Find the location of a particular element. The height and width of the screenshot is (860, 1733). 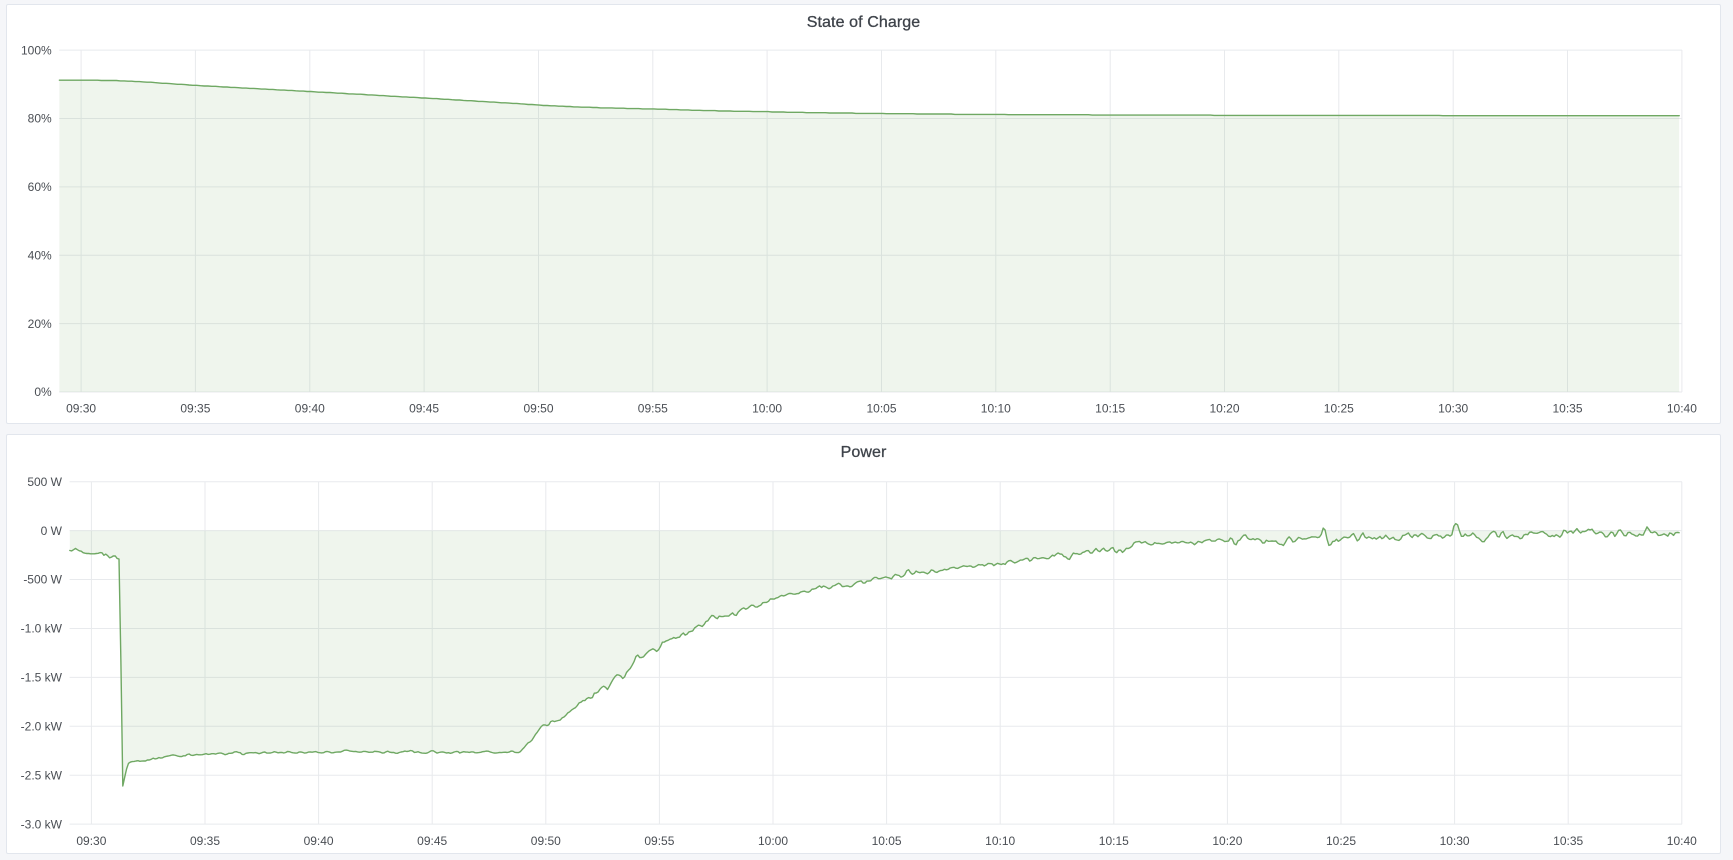

svg-text: -3.0 kW is located at coordinates (42, 824).